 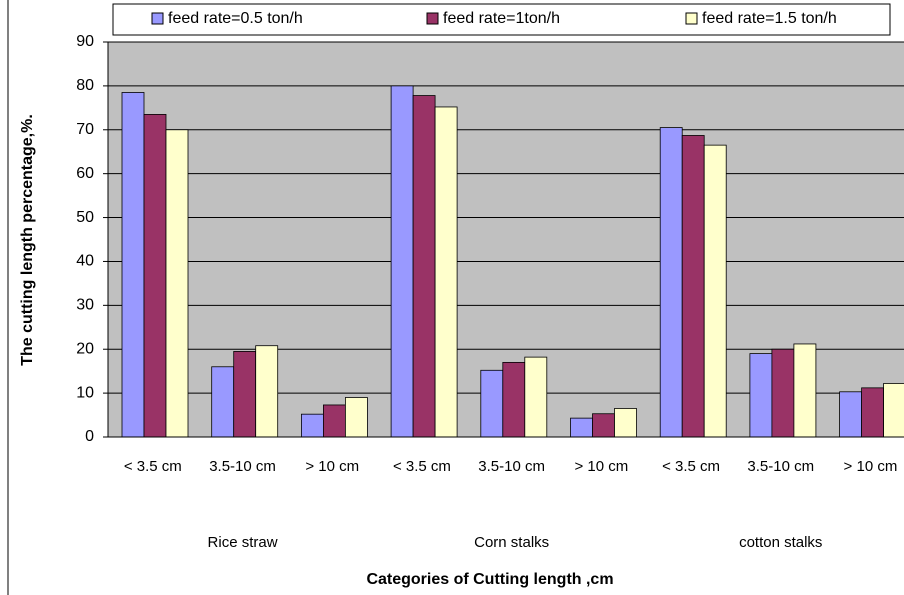 I want to click on group-label: cotton stalks, so click(x=781, y=542).